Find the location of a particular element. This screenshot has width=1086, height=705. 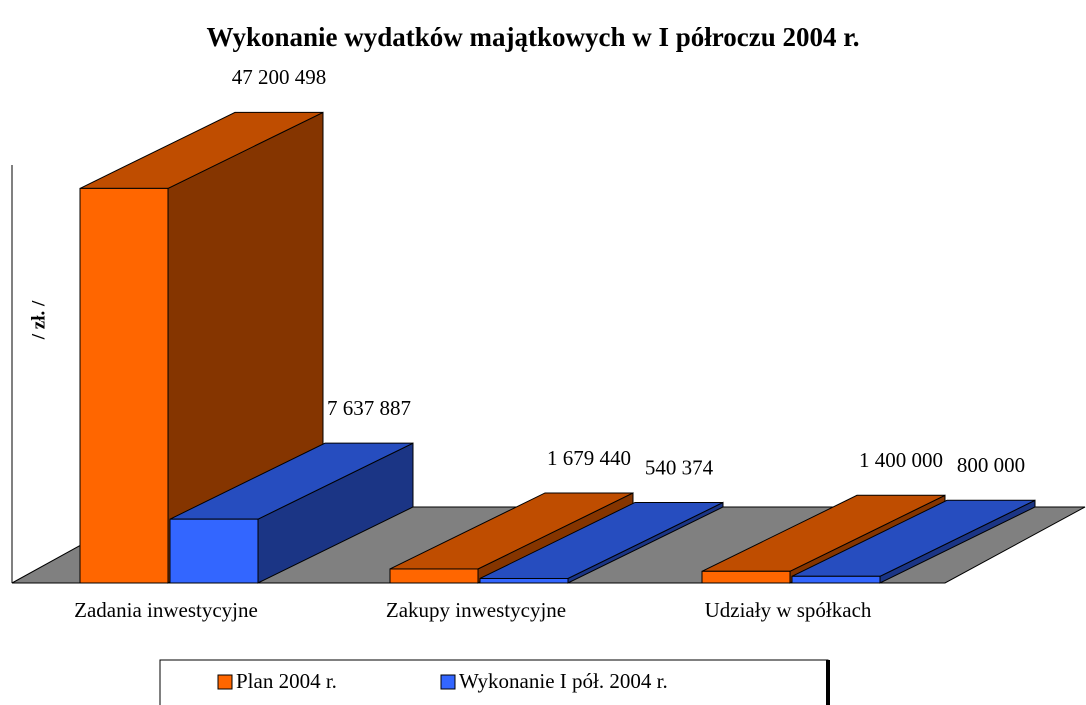

data-label: 540 374 is located at coordinates (679, 467).